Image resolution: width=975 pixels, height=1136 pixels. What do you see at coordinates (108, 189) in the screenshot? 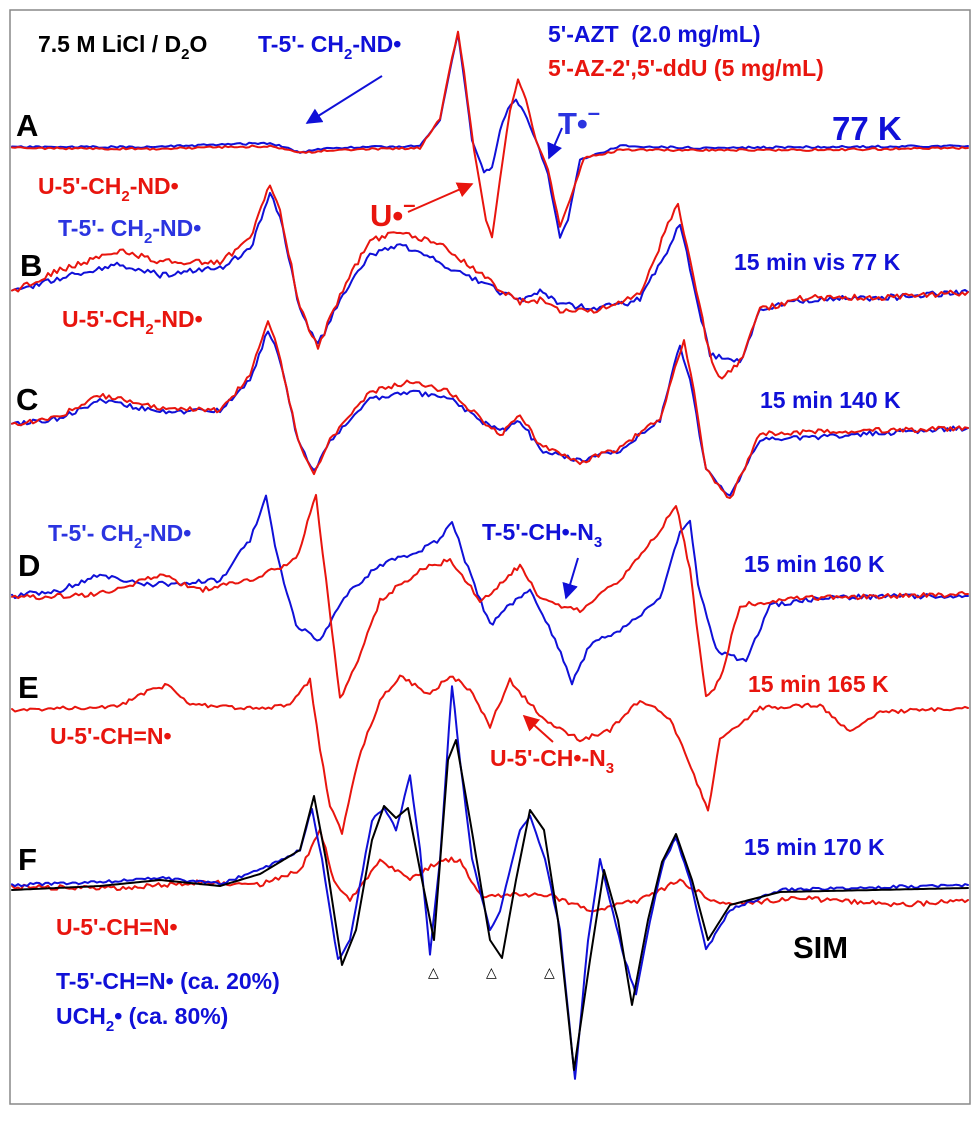
I see `b-red-label: U-5'-CH2-ND•` at bounding box center [108, 189].